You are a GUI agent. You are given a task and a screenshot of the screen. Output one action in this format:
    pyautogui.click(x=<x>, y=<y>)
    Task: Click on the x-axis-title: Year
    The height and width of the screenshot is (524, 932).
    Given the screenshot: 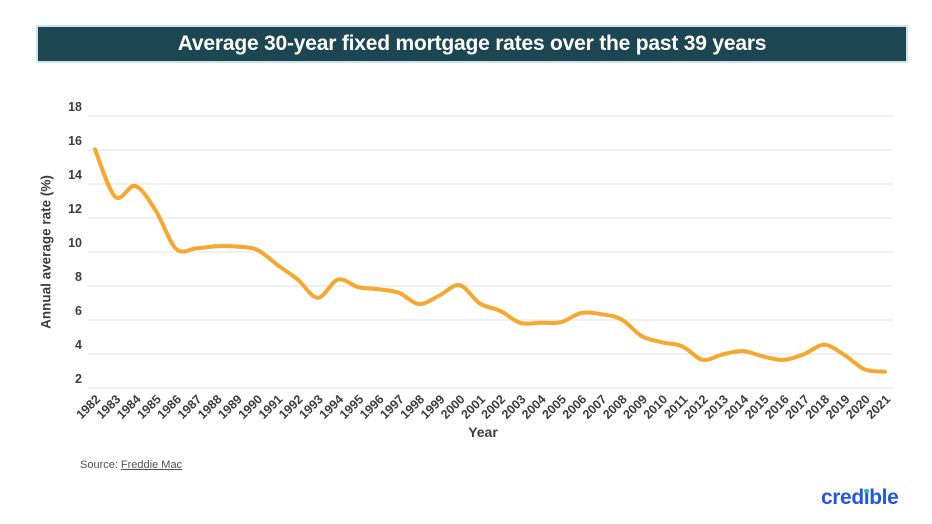 What is the action you would take?
    pyautogui.click(x=483, y=432)
    